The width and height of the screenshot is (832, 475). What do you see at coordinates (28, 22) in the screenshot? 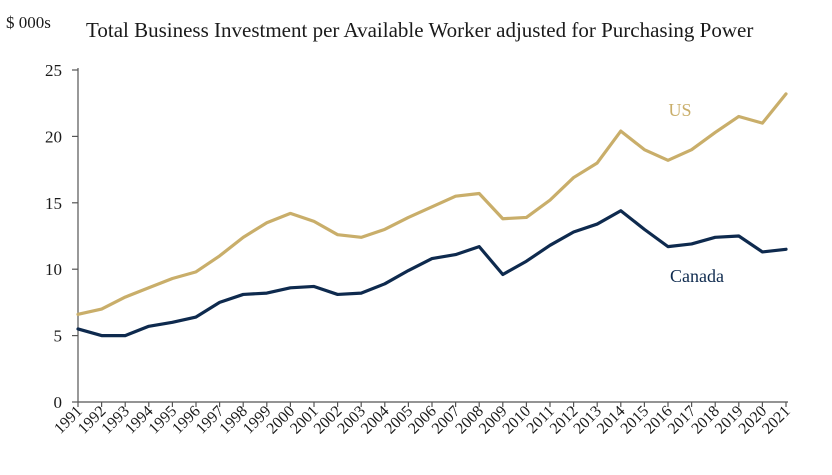
I see `y-unit-label: $ 000s` at bounding box center [28, 22].